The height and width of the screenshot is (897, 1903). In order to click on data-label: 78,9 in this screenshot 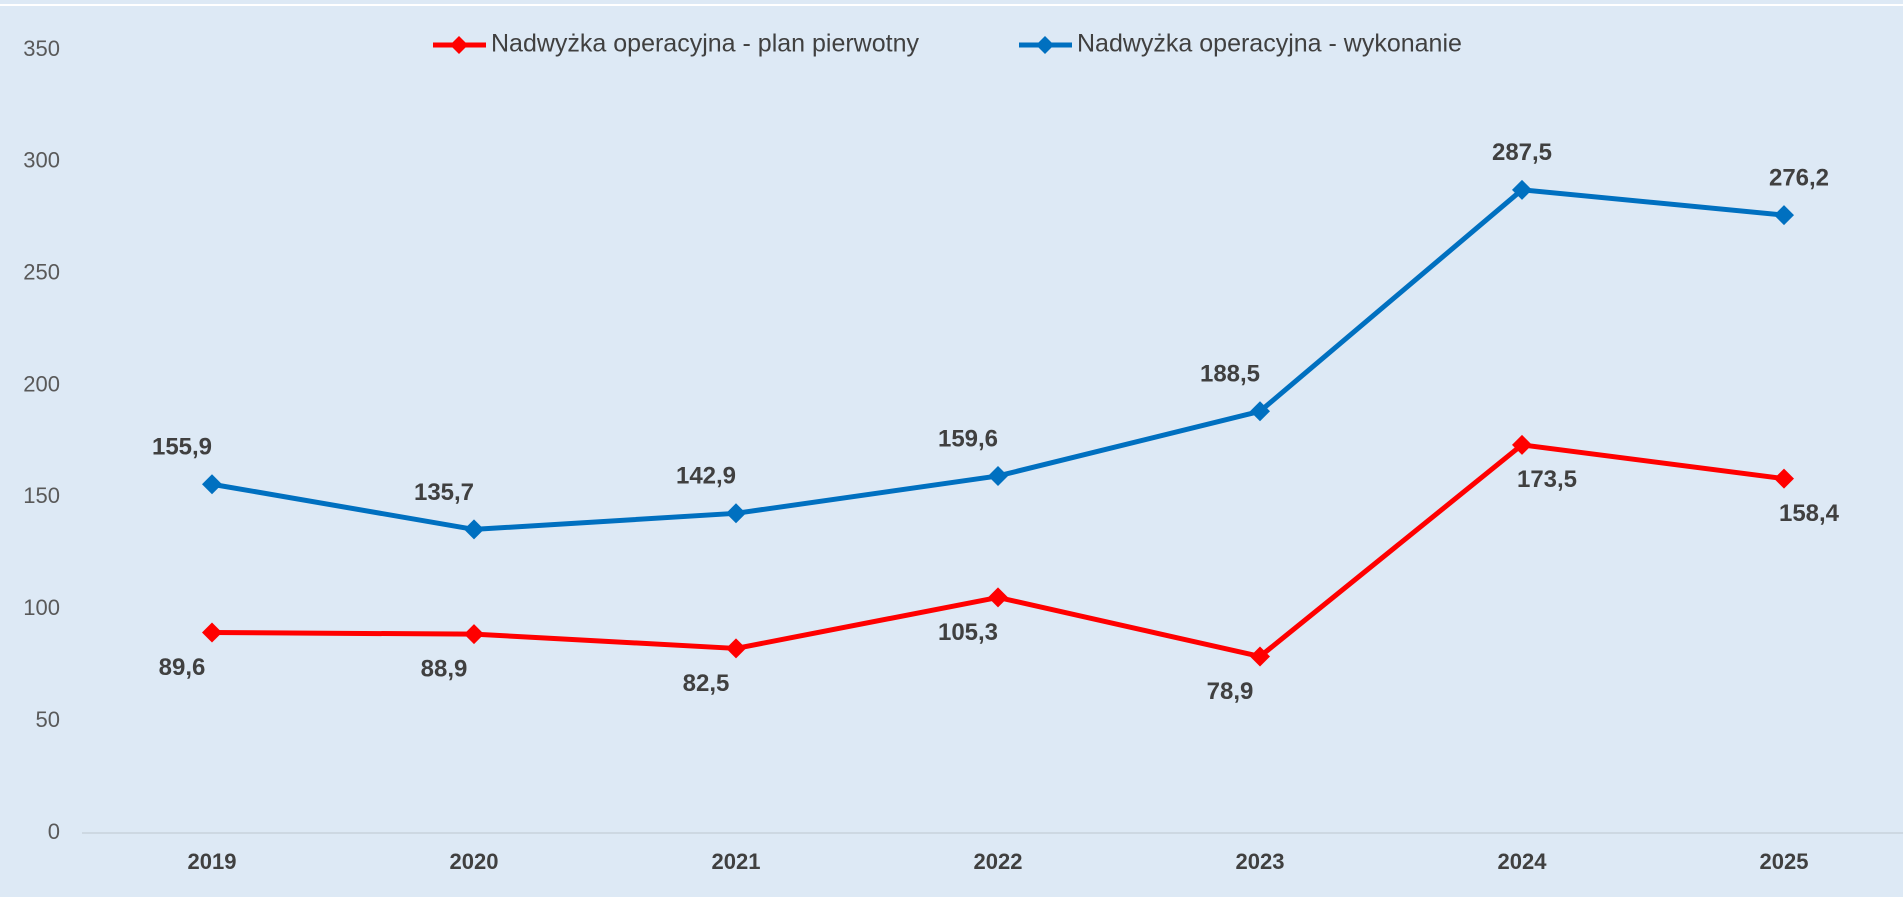, I will do `click(1230, 691)`.